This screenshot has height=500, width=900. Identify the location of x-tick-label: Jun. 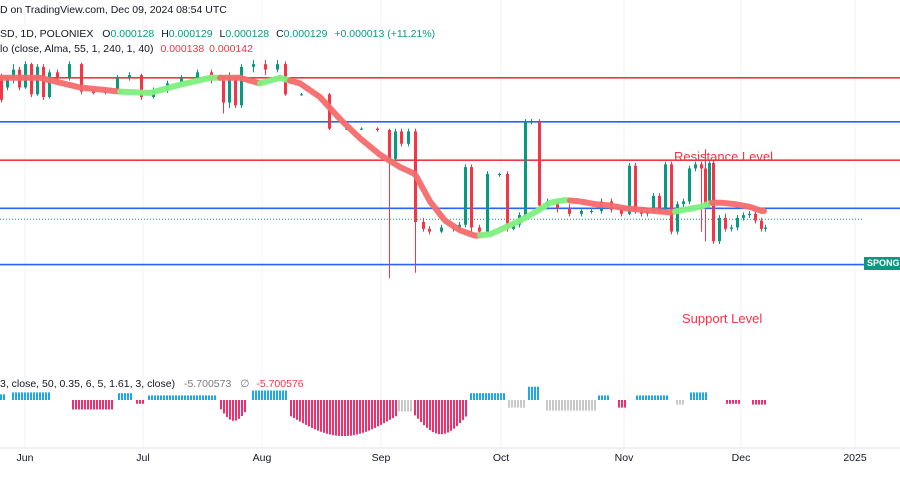
(25, 458).